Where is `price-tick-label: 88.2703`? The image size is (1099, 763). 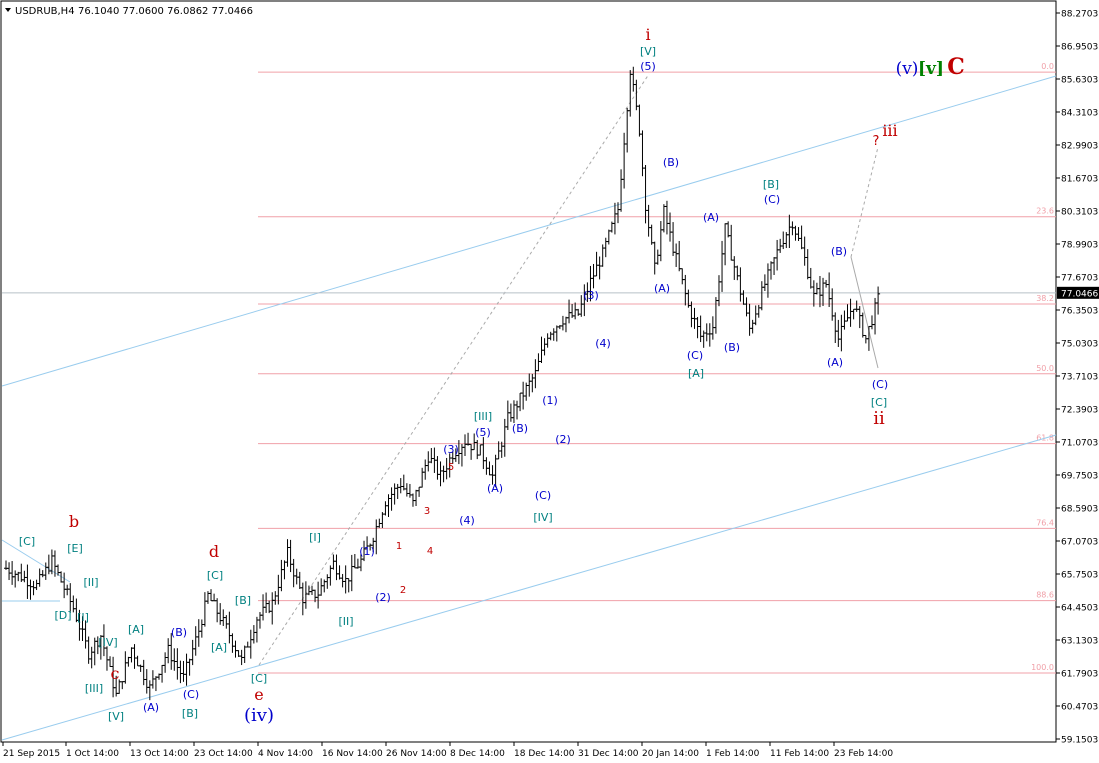 price-tick-label: 88.2703 is located at coordinates (1079, 15).